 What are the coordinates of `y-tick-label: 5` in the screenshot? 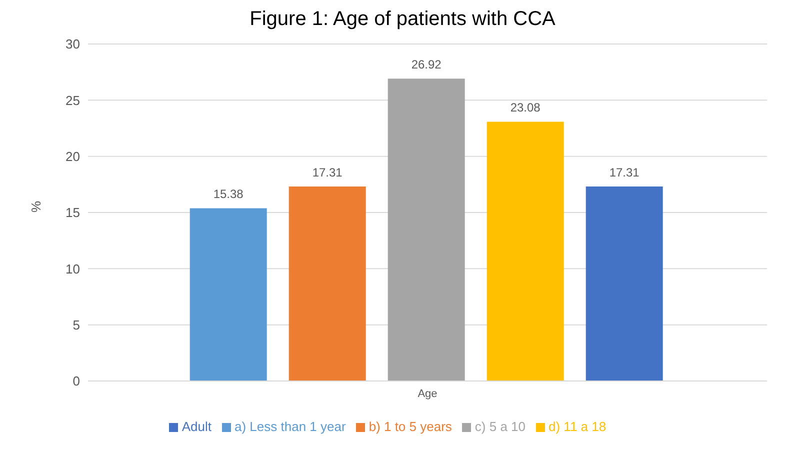 It's located at (76, 324).